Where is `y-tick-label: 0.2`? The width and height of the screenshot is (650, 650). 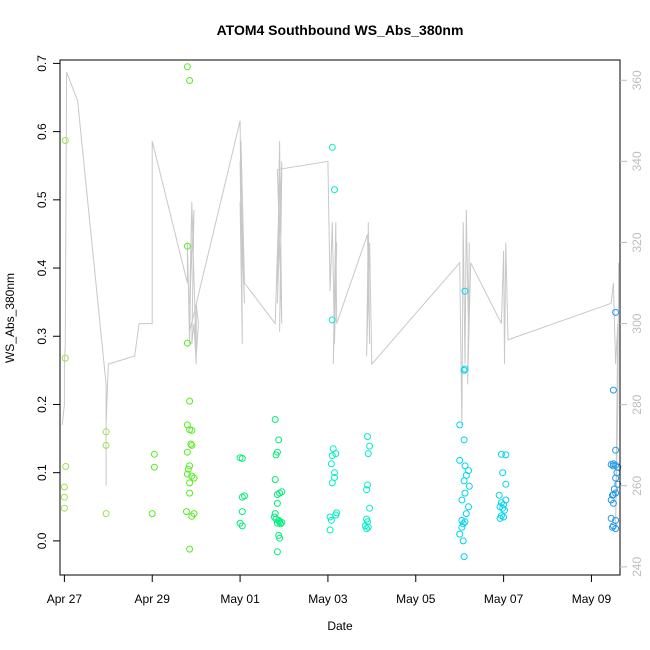 y-tick-label: 0.2 is located at coordinates (42, 404).